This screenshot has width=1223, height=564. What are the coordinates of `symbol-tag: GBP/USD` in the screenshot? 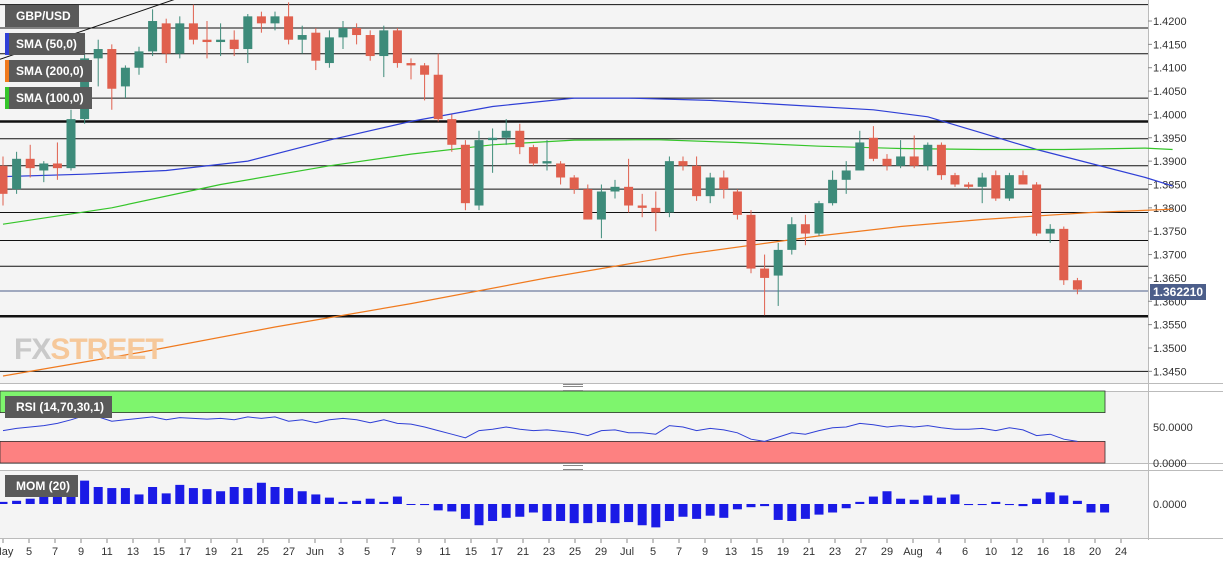 It's located at (42, 16).